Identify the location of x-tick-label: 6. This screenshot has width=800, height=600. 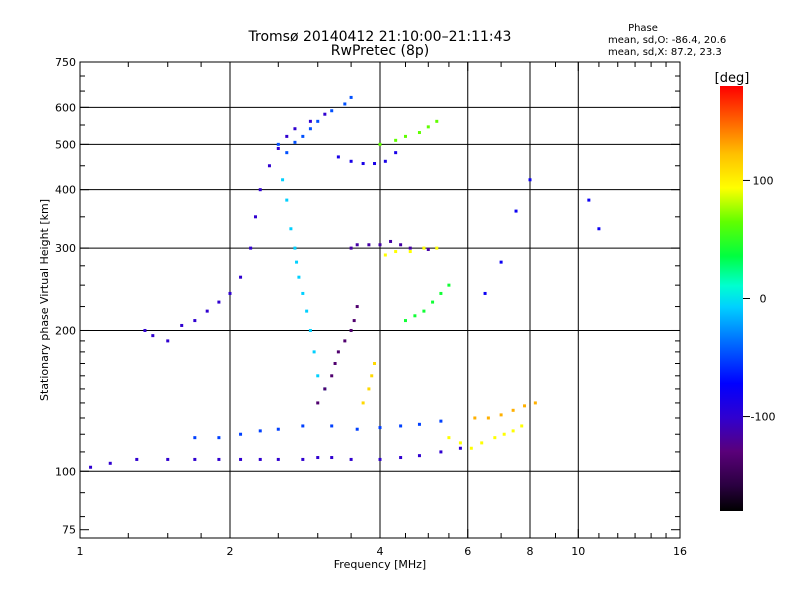
(467, 551).